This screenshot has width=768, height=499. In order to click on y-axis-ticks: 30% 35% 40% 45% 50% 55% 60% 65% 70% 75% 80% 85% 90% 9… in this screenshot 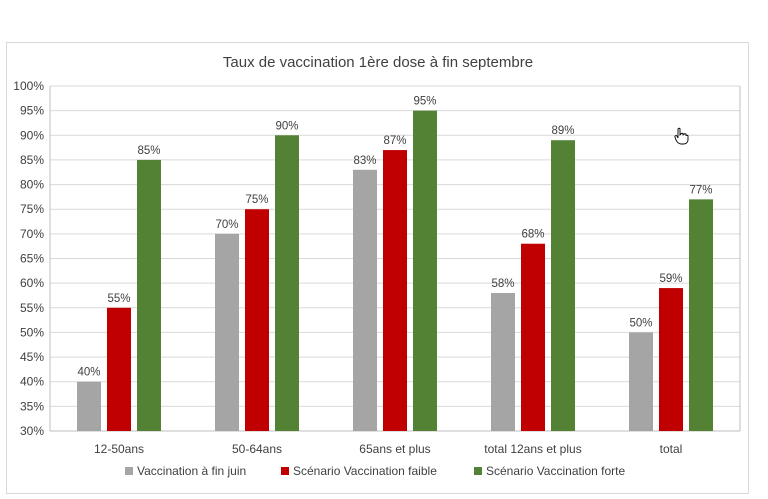, I will do `click(28, 258)`.